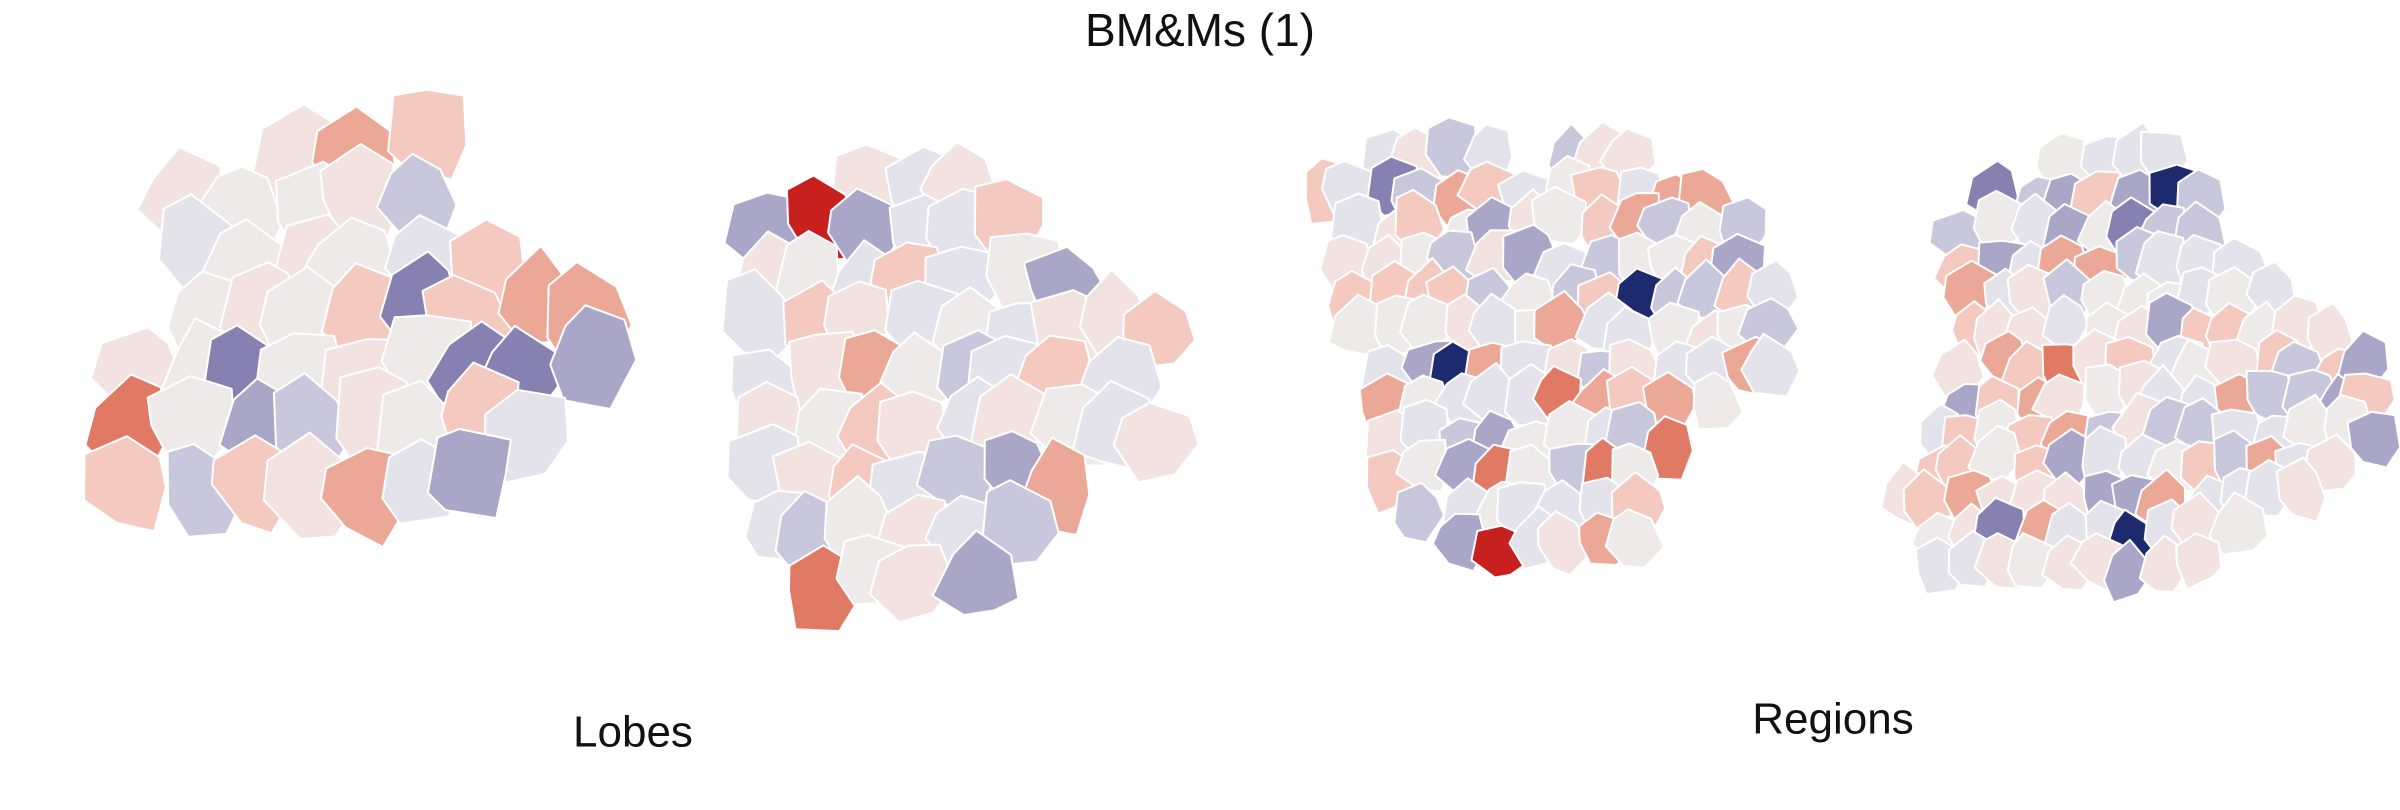  I want to click on panel-label: Regions, so click(1832, 719).